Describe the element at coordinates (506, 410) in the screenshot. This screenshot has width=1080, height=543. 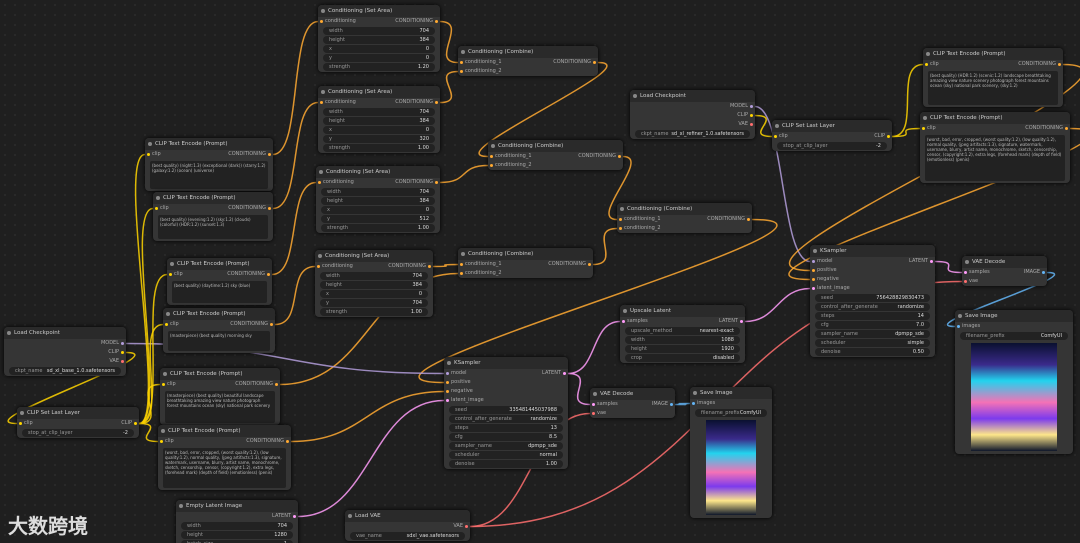
I see `widget: seed 335481445037988` at that location.